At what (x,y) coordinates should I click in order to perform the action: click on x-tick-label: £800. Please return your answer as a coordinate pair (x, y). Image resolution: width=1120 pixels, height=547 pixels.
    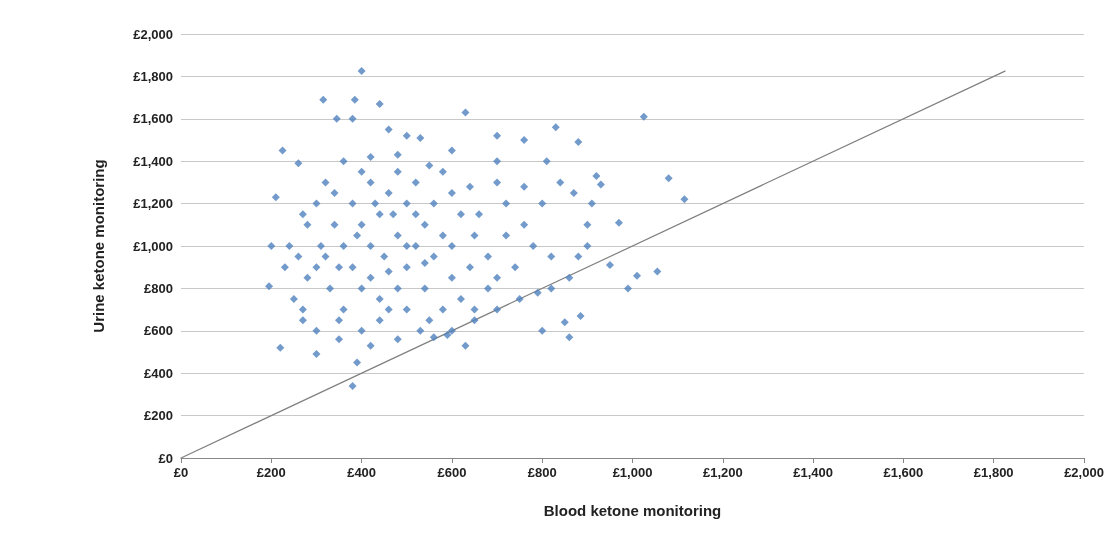
    Looking at the image, I should click on (542, 472).